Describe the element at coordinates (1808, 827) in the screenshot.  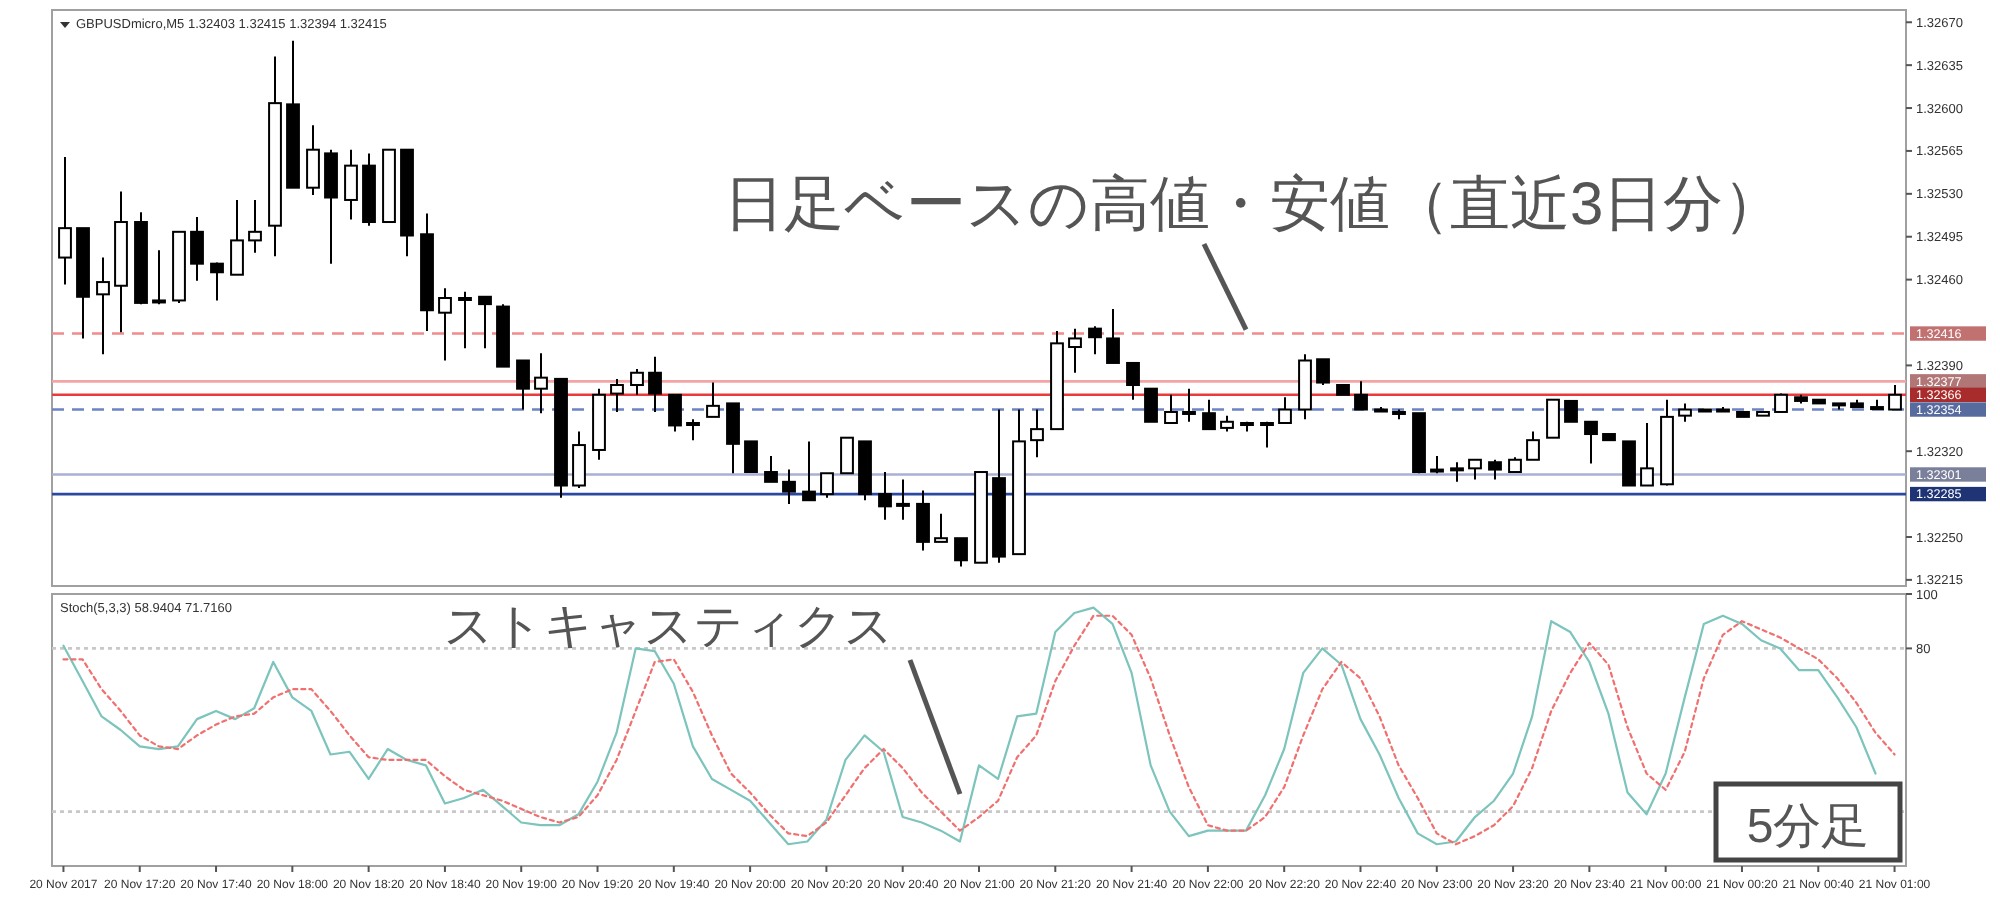
I see `annotation: 5分足` at that location.